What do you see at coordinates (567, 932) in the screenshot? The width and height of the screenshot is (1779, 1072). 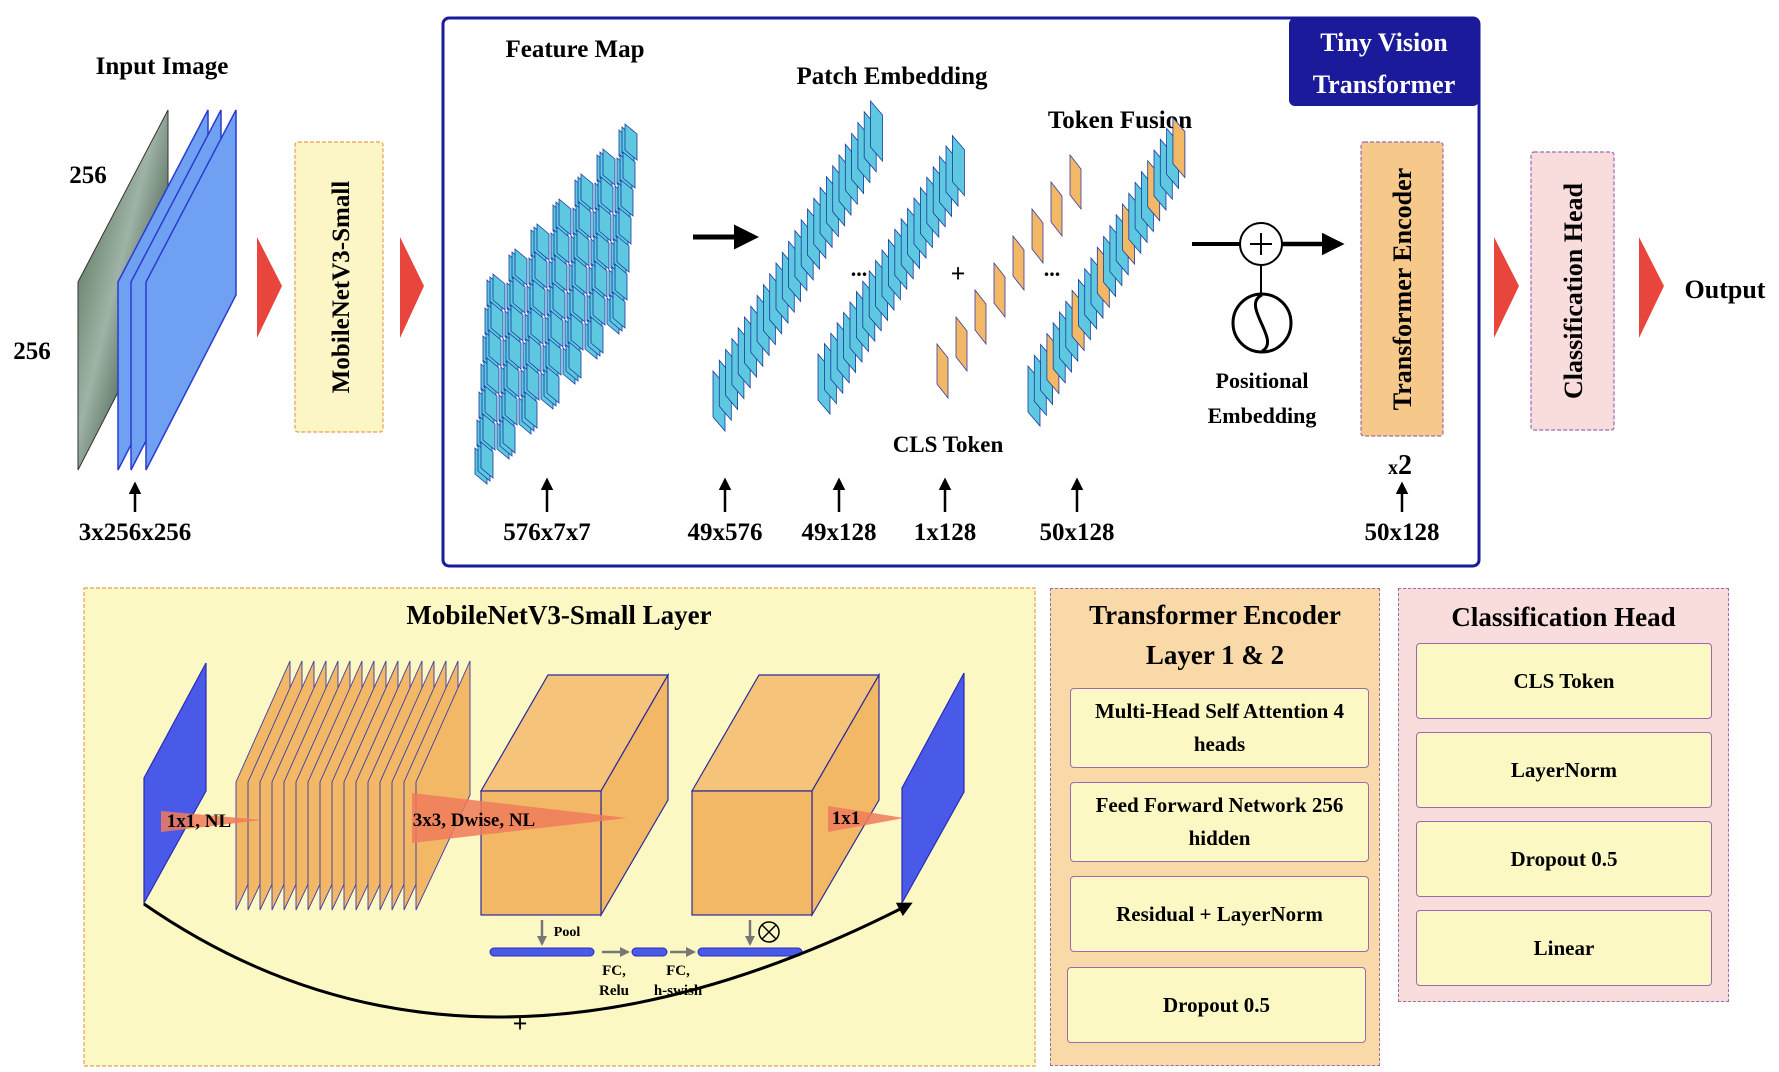 I see `pool-label: Pool` at bounding box center [567, 932].